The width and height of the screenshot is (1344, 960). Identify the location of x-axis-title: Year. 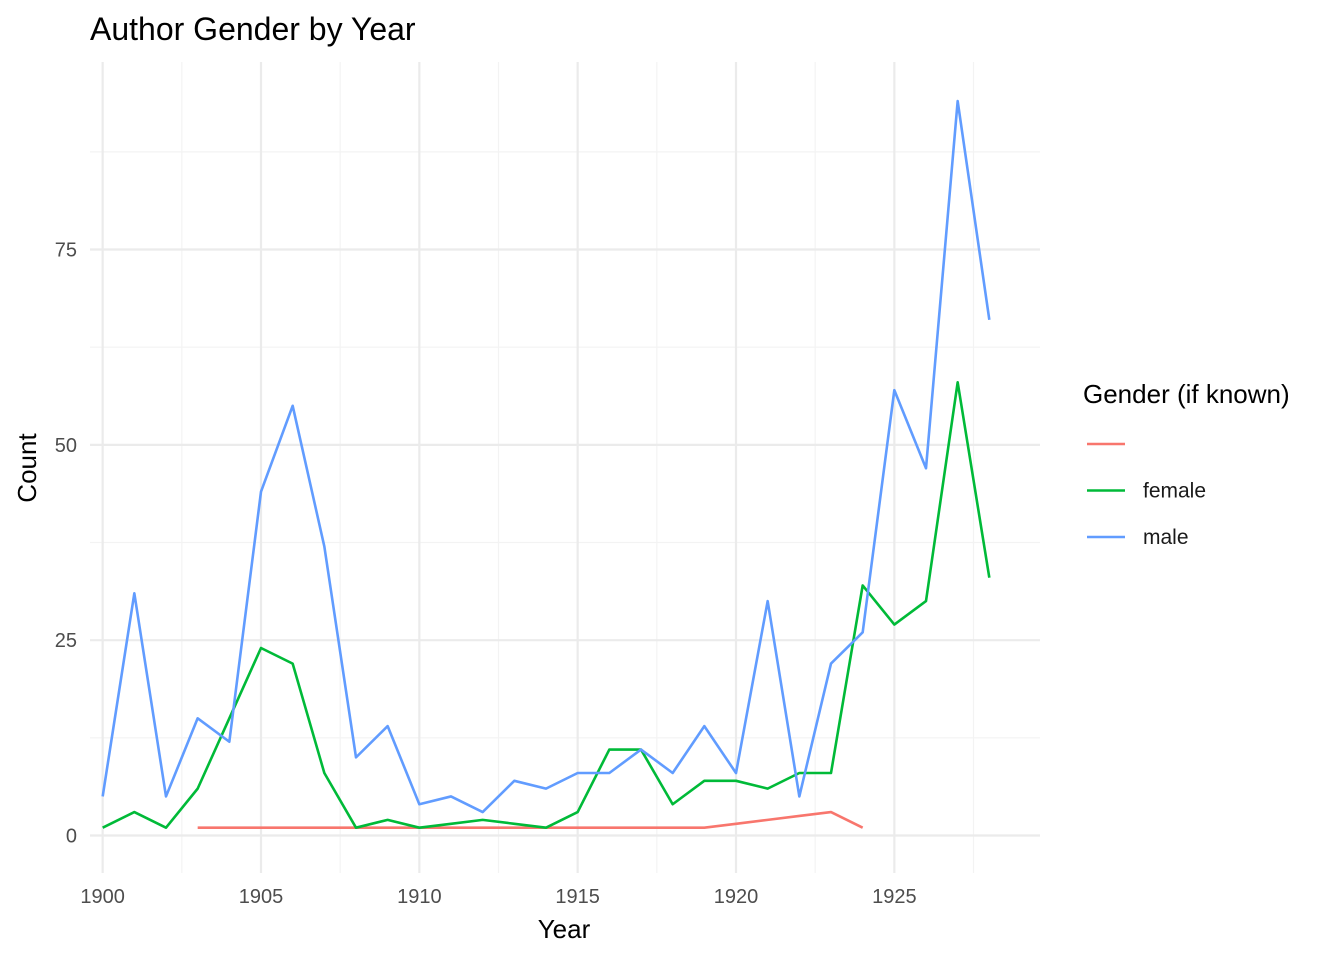
(564, 929).